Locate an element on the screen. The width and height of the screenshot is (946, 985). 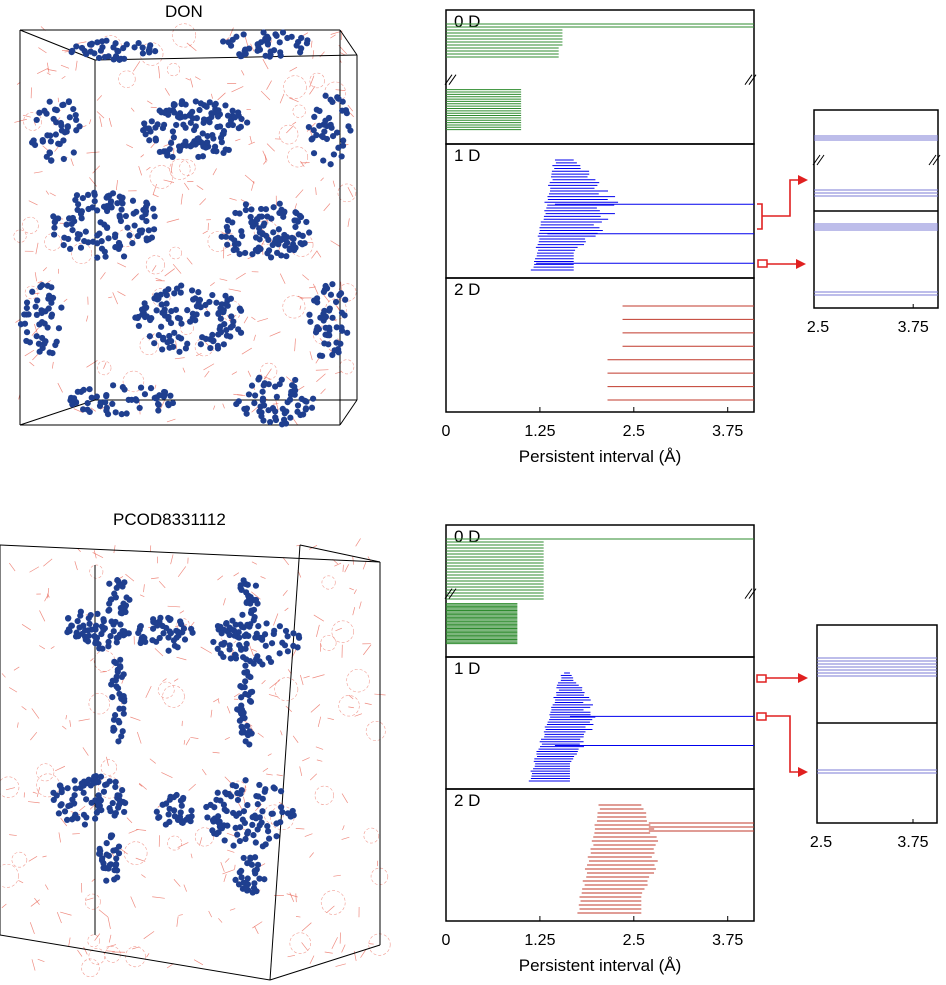
inset-x-tick-label: 2.5 is located at coordinates (821, 842).